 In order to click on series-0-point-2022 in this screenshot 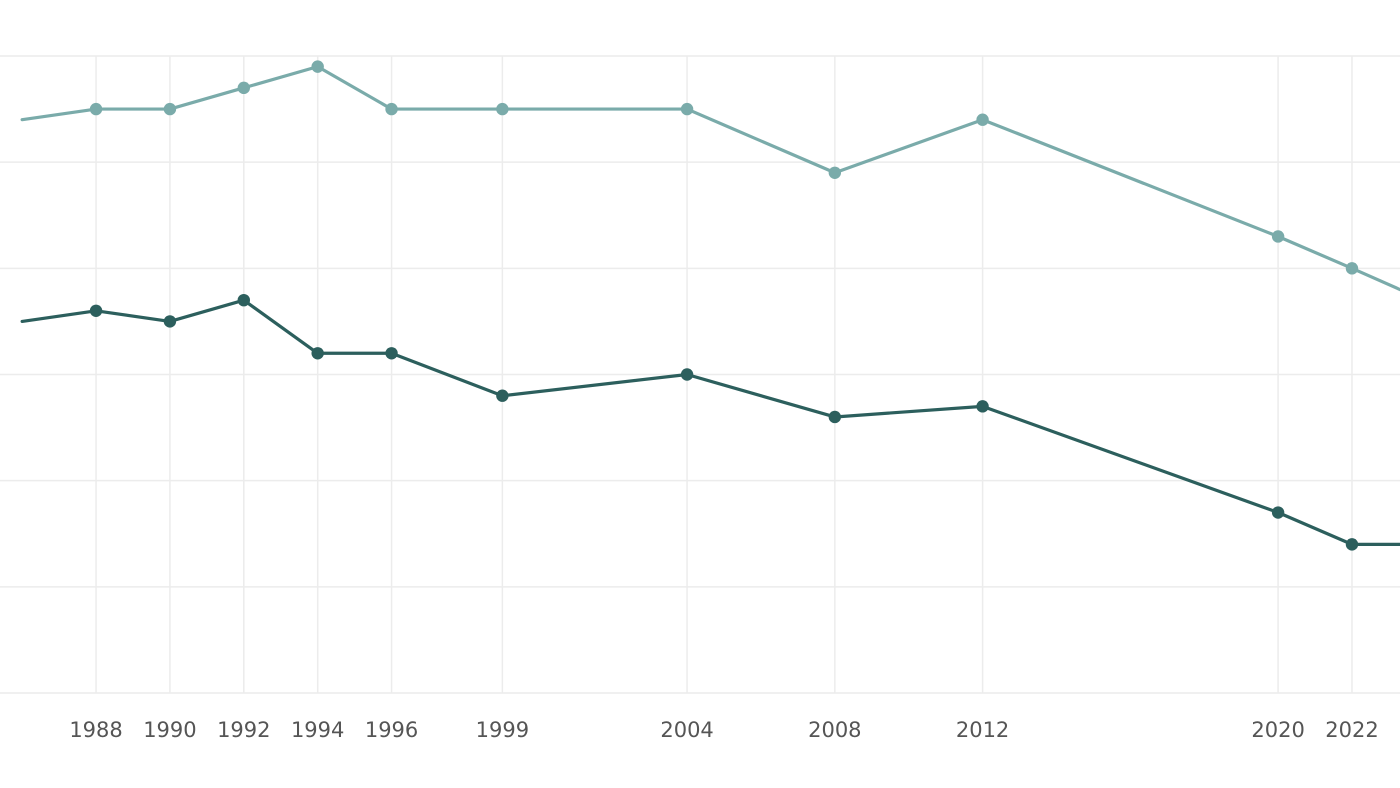, I will do `click(1352, 268)`.